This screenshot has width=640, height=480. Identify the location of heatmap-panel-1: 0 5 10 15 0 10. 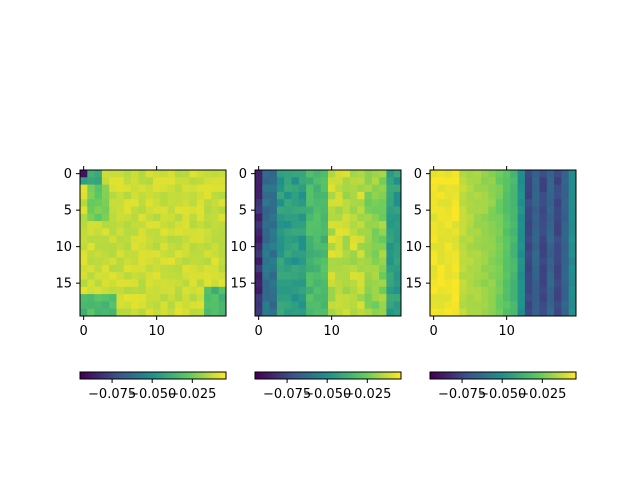
(141, 252).